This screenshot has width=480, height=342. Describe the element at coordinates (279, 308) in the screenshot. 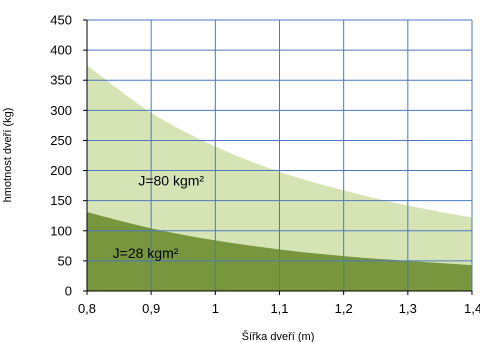

I see `x-tick-label: 1,1` at that location.